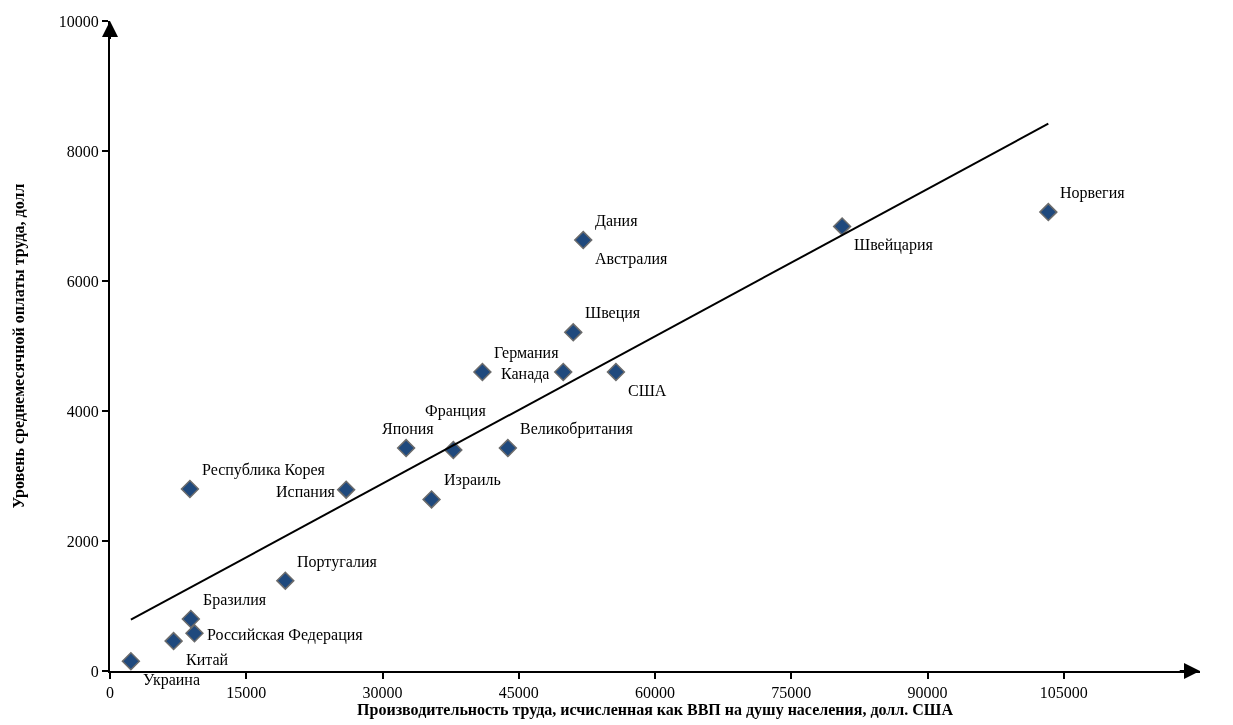 The width and height of the screenshot is (1233, 725). What do you see at coordinates (617, 221) in the screenshot?
I see `annotation: Дания` at bounding box center [617, 221].